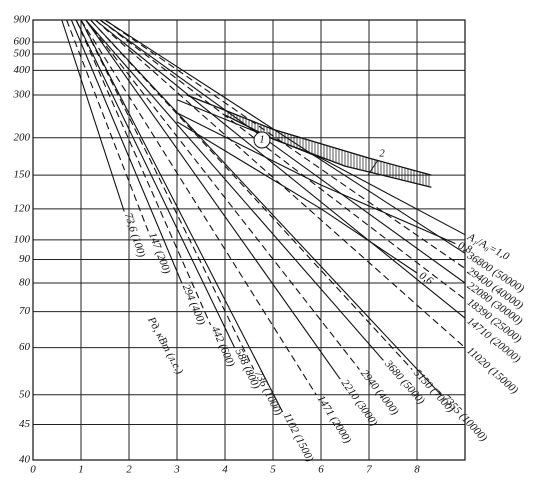 The image size is (556, 489). I want to click on annotation-circle, so click(262, 140).